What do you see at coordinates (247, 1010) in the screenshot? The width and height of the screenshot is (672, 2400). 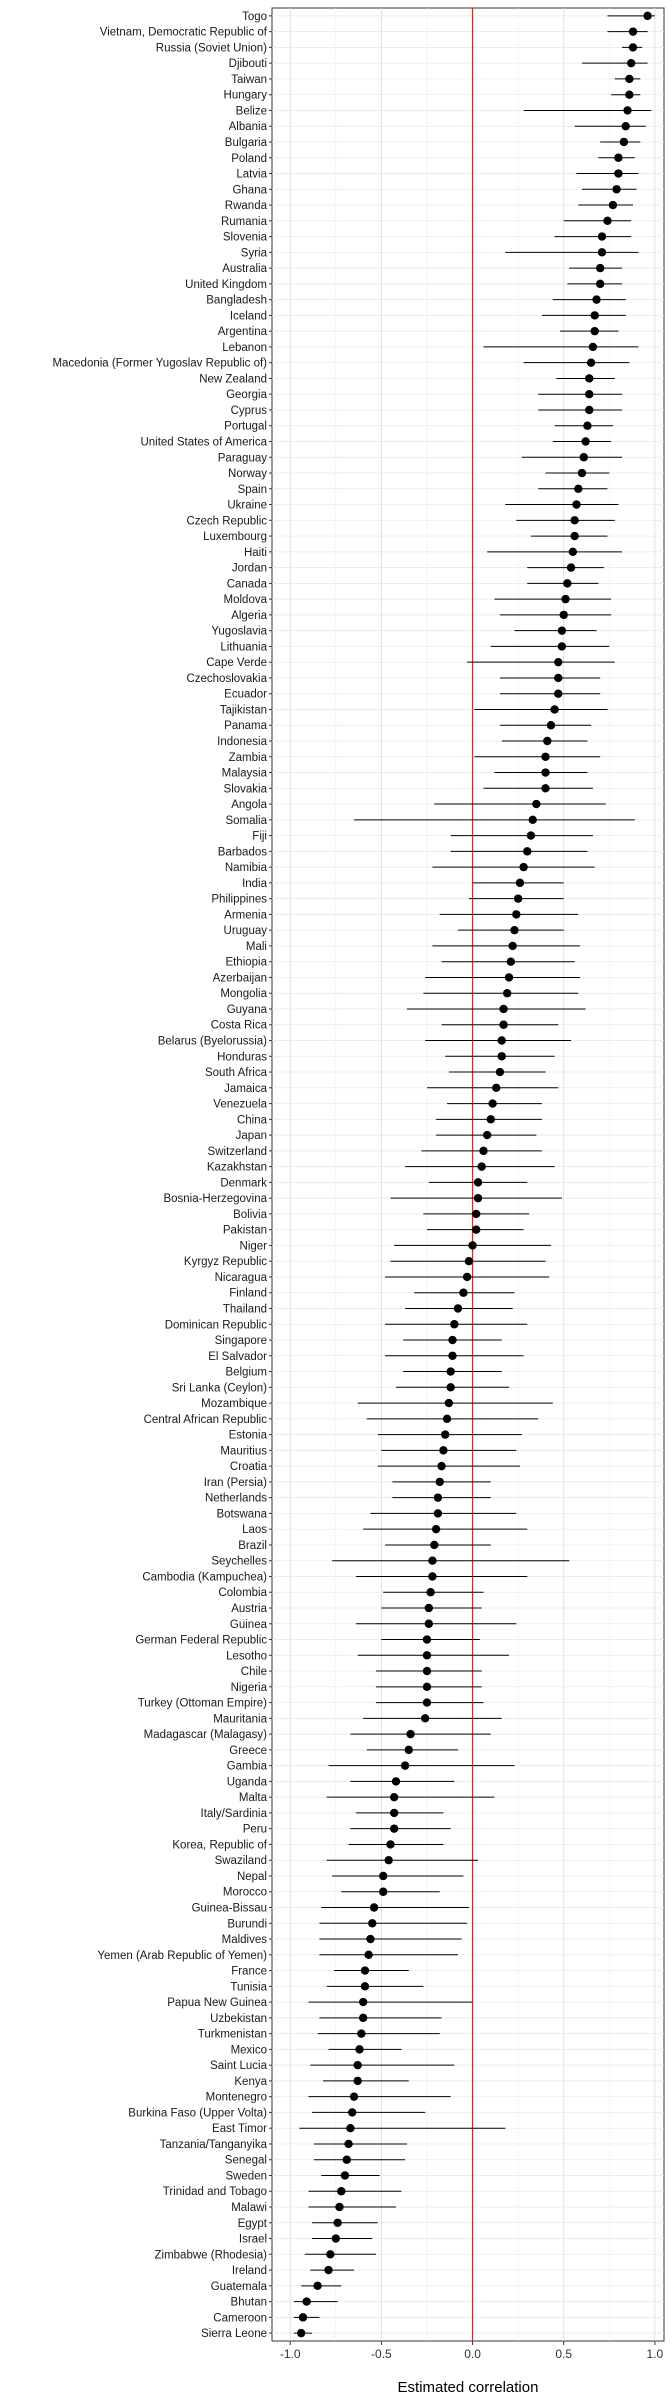 I see `y-tick-label: Guyana` at bounding box center [247, 1010].